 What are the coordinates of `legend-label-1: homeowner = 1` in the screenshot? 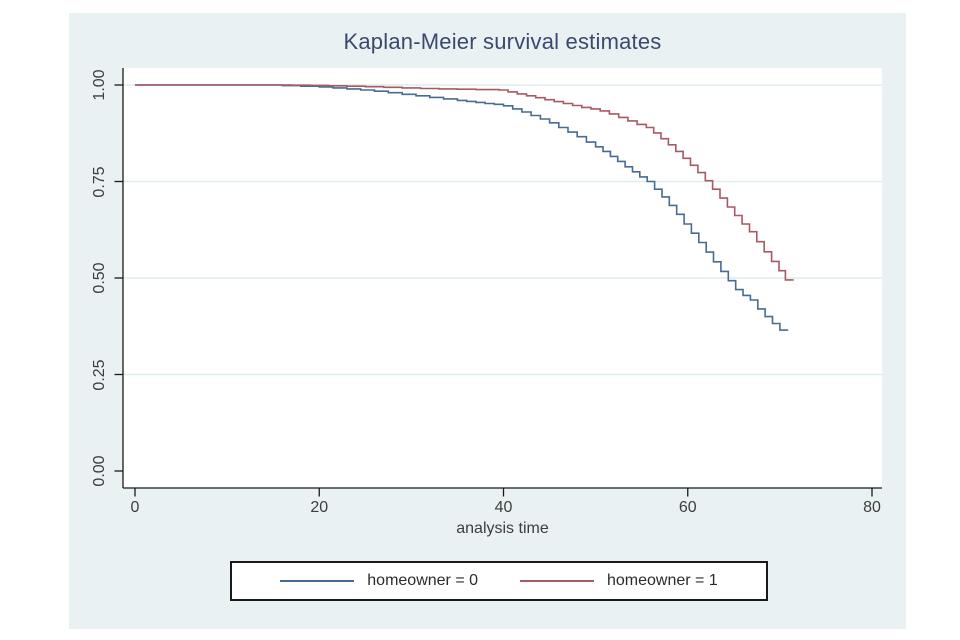 It's located at (662, 580).